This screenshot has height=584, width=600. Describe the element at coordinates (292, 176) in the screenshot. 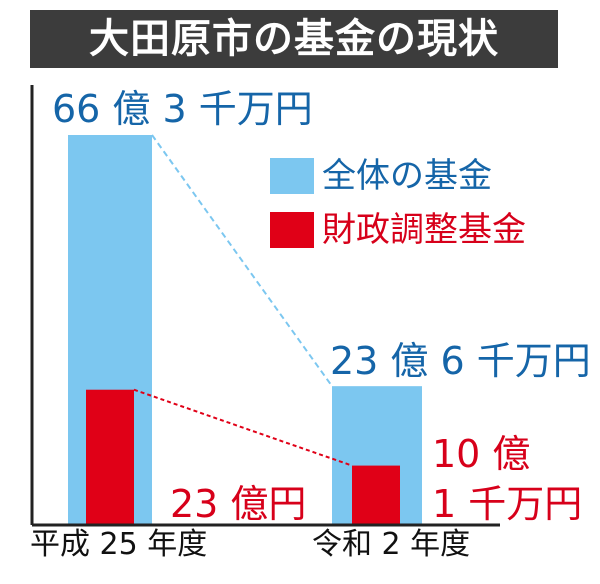

I see `legend-swatch-total` at that location.